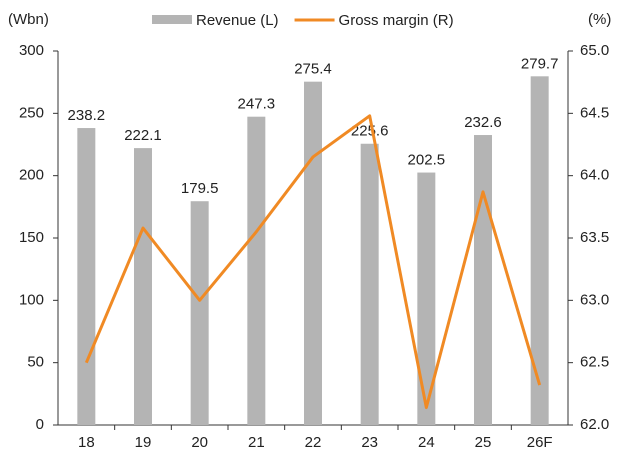 This screenshot has height=457, width=624. Describe the element at coordinates (87, 115) in the screenshot. I see `bar-value-label: 238.2` at that location.